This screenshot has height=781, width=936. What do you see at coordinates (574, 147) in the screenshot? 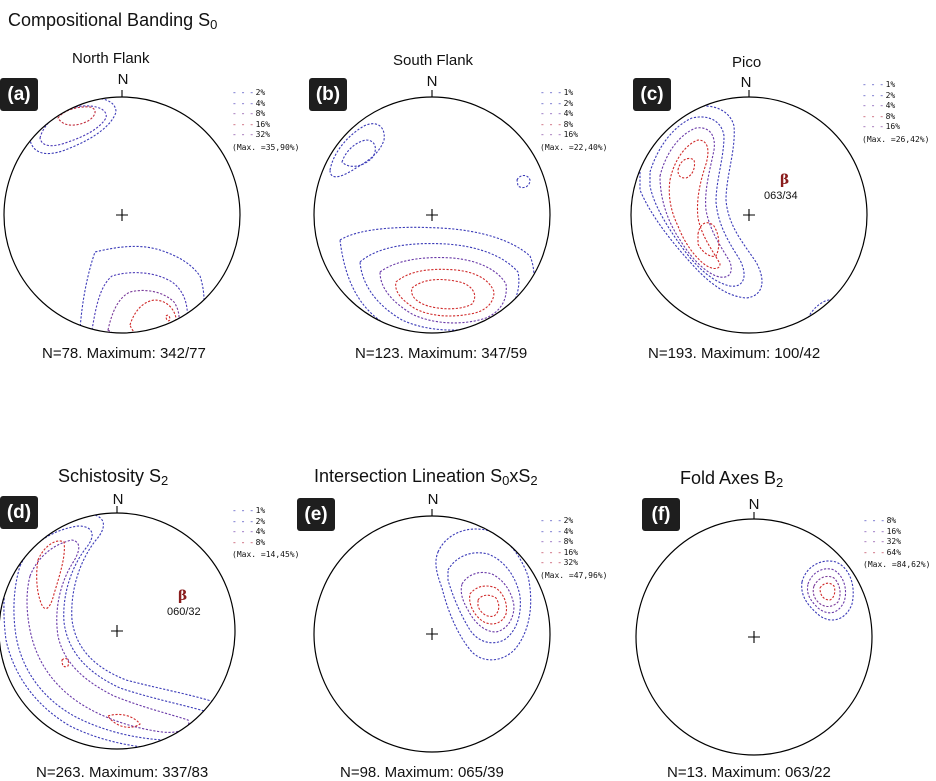
I see `legend-max: (Max. =22,40%)` at bounding box center [574, 147].